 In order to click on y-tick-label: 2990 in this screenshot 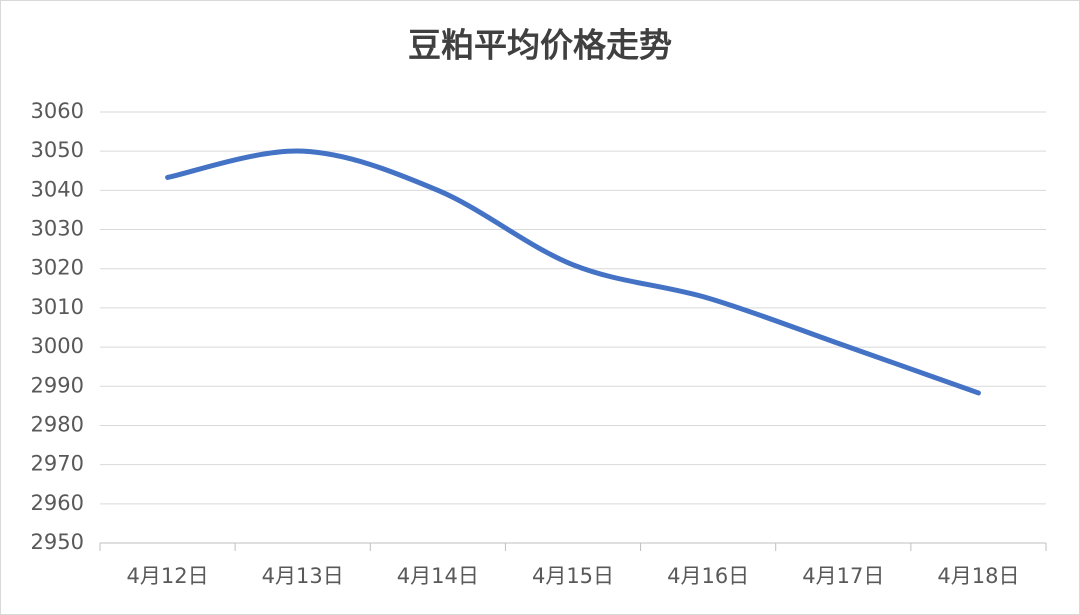, I will do `click(57, 385)`.